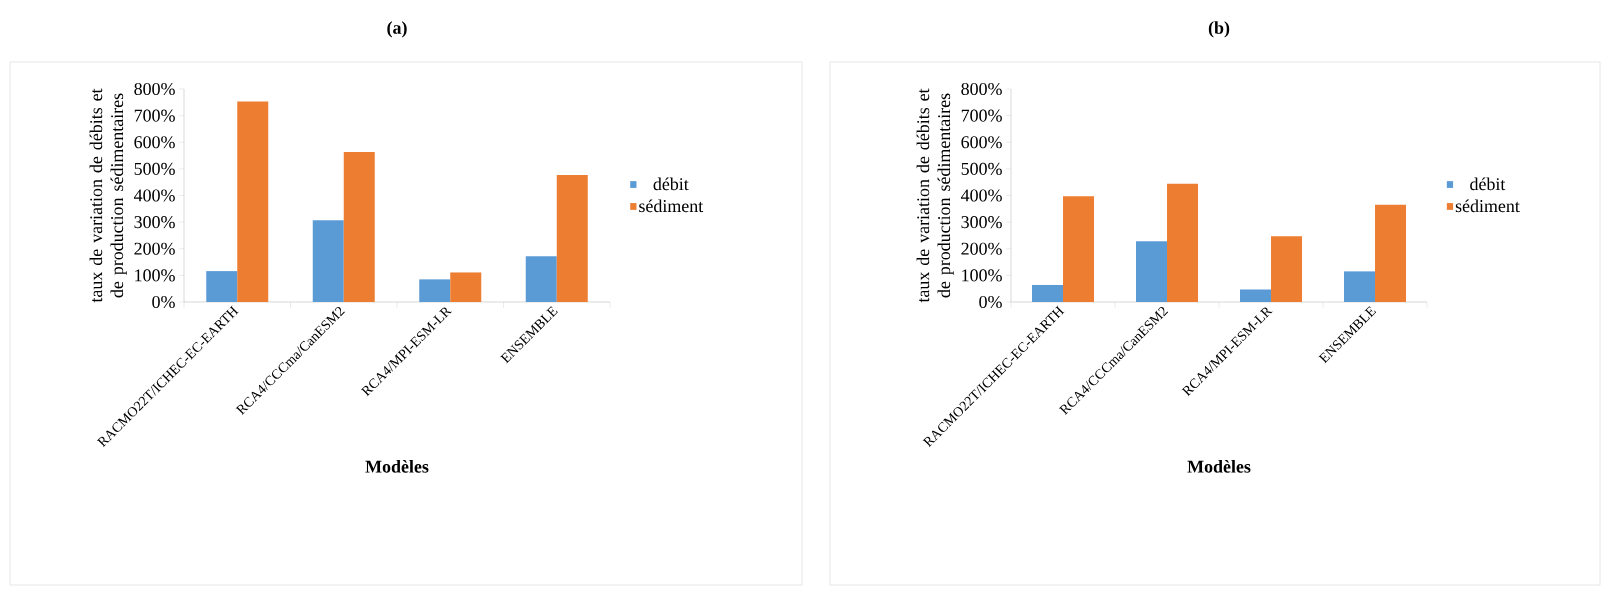  I want to click on y-tick-label: 0%, so click(163, 302).